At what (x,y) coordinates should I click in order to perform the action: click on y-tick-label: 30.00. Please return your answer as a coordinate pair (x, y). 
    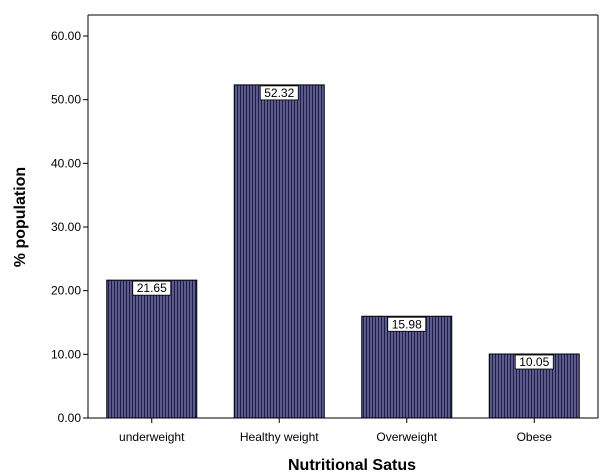
    Looking at the image, I should click on (66, 227).